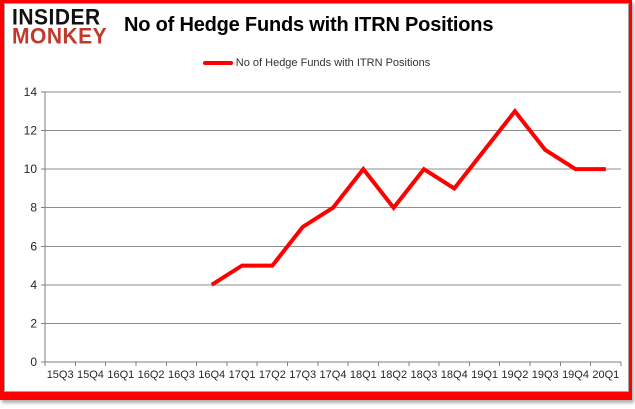 The height and width of the screenshot is (409, 635). What do you see at coordinates (33, 323) in the screenshot?
I see `svg-text: 2` at bounding box center [33, 323].